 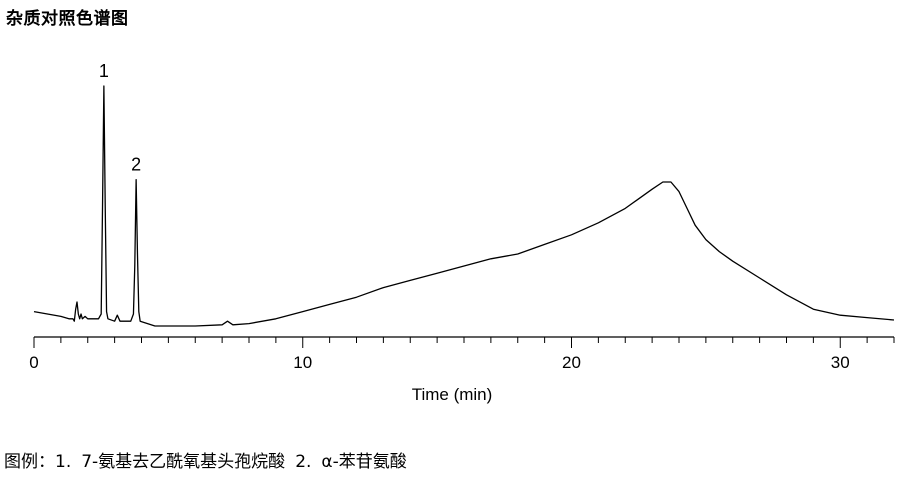 What do you see at coordinates (33, 362) in the screenshot?
I see `x-tick-label: 0` at bounding box center [33, 362].